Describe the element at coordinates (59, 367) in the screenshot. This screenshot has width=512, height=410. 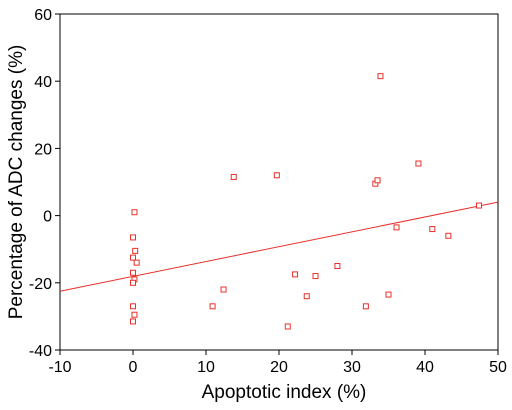
I see `x-tick-label: -10` at that location.